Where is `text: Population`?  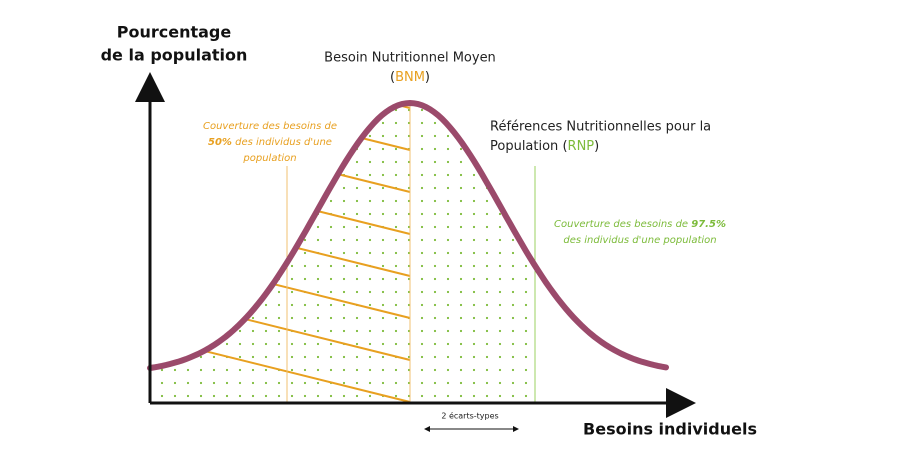
text: Population is located at coordinates (524, 146).